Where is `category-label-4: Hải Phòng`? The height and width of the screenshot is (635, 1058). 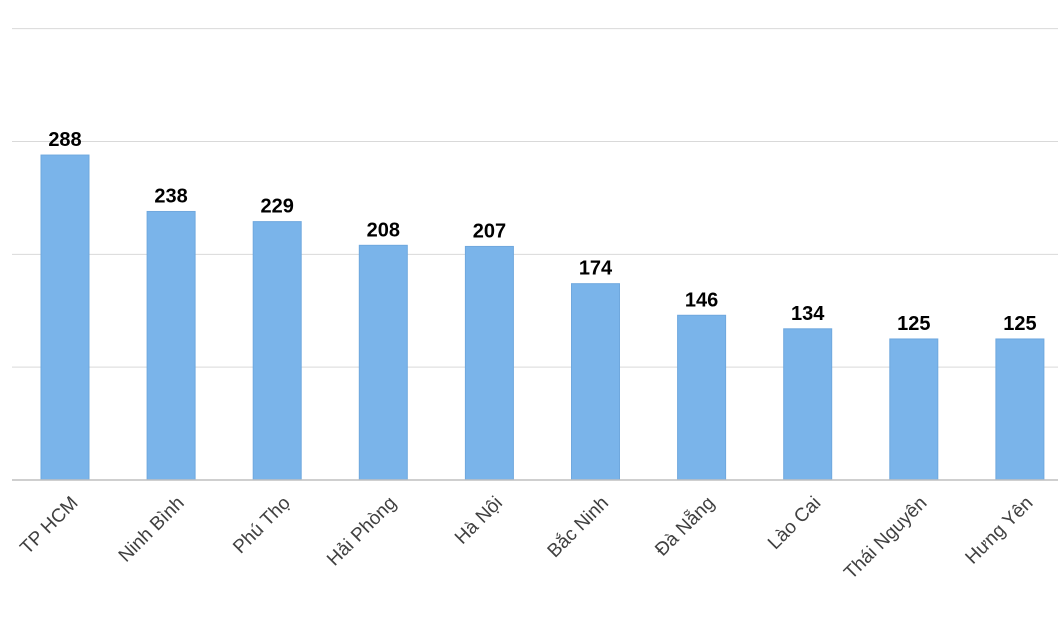 category-label-4: Hải Phòng is located at coordinates (362, 532).